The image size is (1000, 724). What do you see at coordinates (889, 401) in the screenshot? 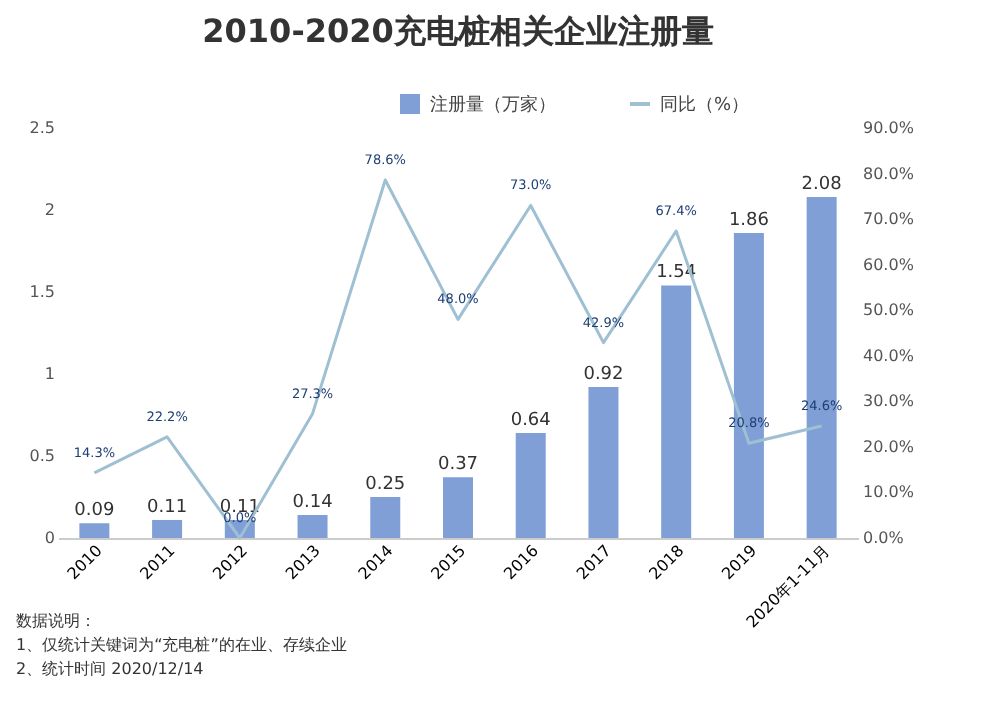
I see `y2-tick-label: 30.0%` at bounding box center [889, 401].